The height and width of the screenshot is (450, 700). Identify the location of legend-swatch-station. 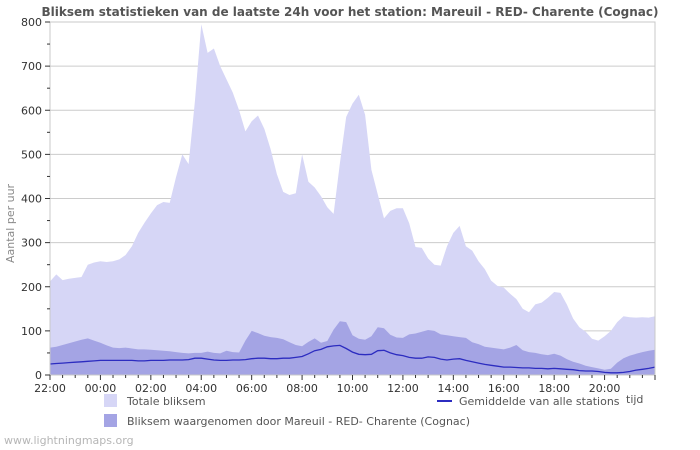
(110, 420).